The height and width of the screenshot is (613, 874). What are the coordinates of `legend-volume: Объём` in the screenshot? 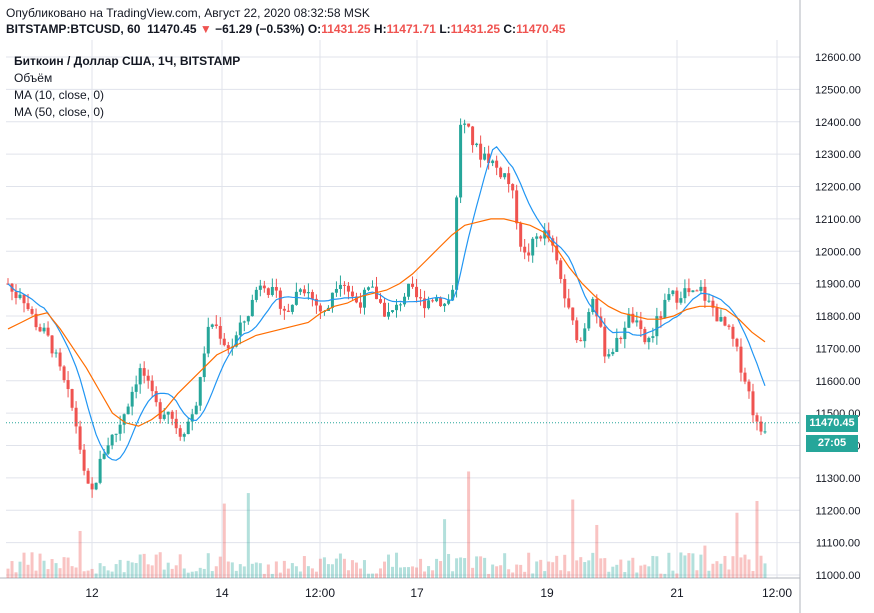 It's located at (33, 78).